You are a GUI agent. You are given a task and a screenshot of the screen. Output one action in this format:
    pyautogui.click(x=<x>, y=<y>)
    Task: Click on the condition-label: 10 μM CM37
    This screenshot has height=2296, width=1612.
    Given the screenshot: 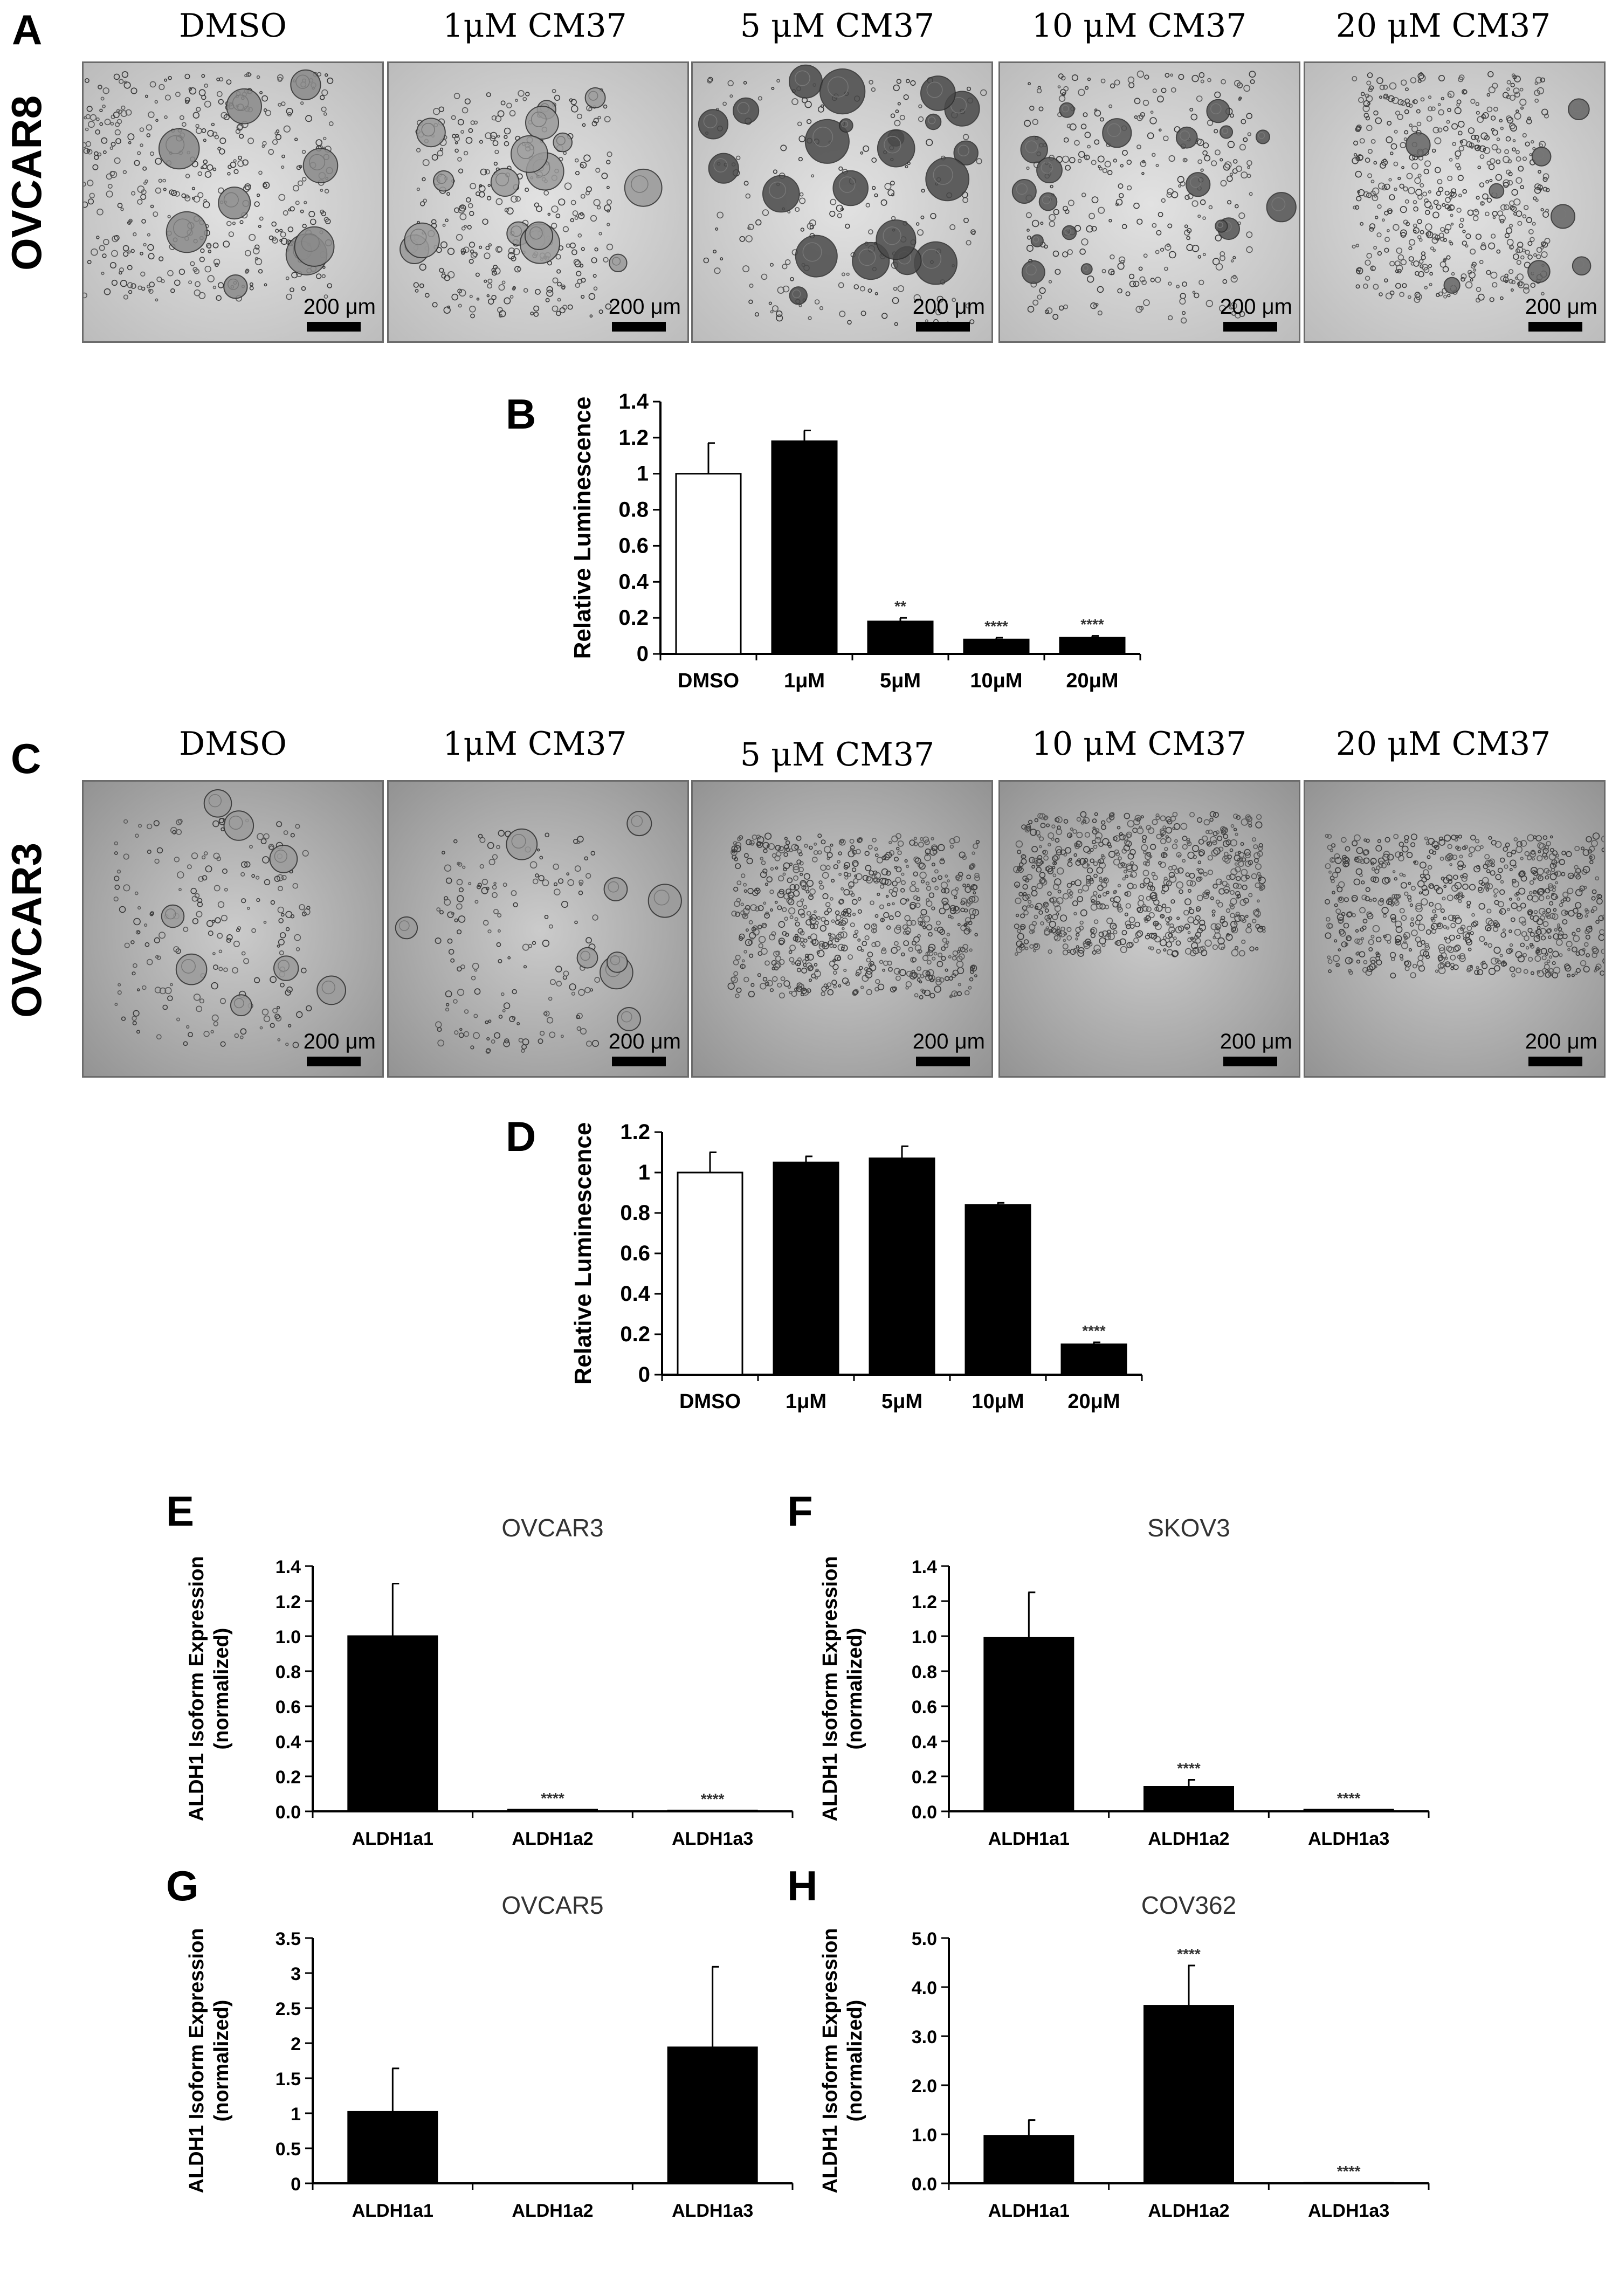 What is the action you would take?
    pyautogui.click(x=1139, y=744)
    